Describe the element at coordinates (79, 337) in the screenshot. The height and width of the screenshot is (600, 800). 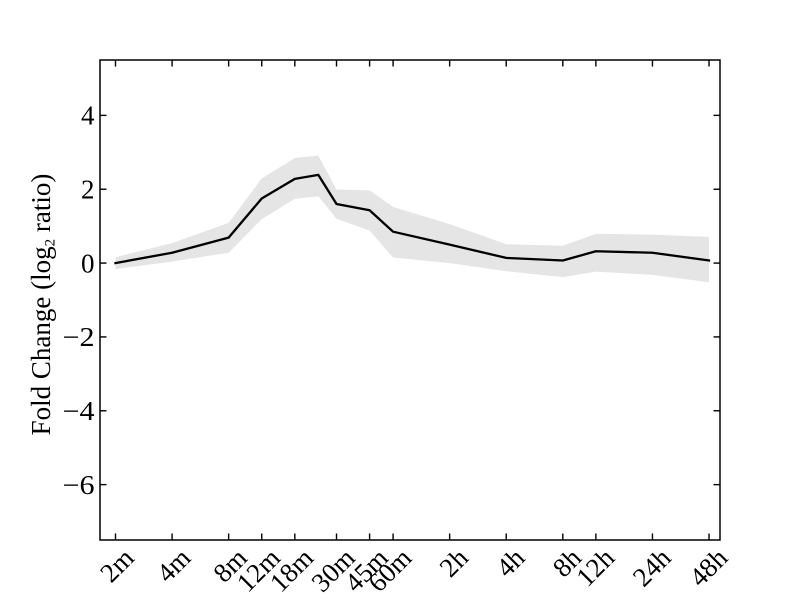
I see `svg-text: −2` at that location.